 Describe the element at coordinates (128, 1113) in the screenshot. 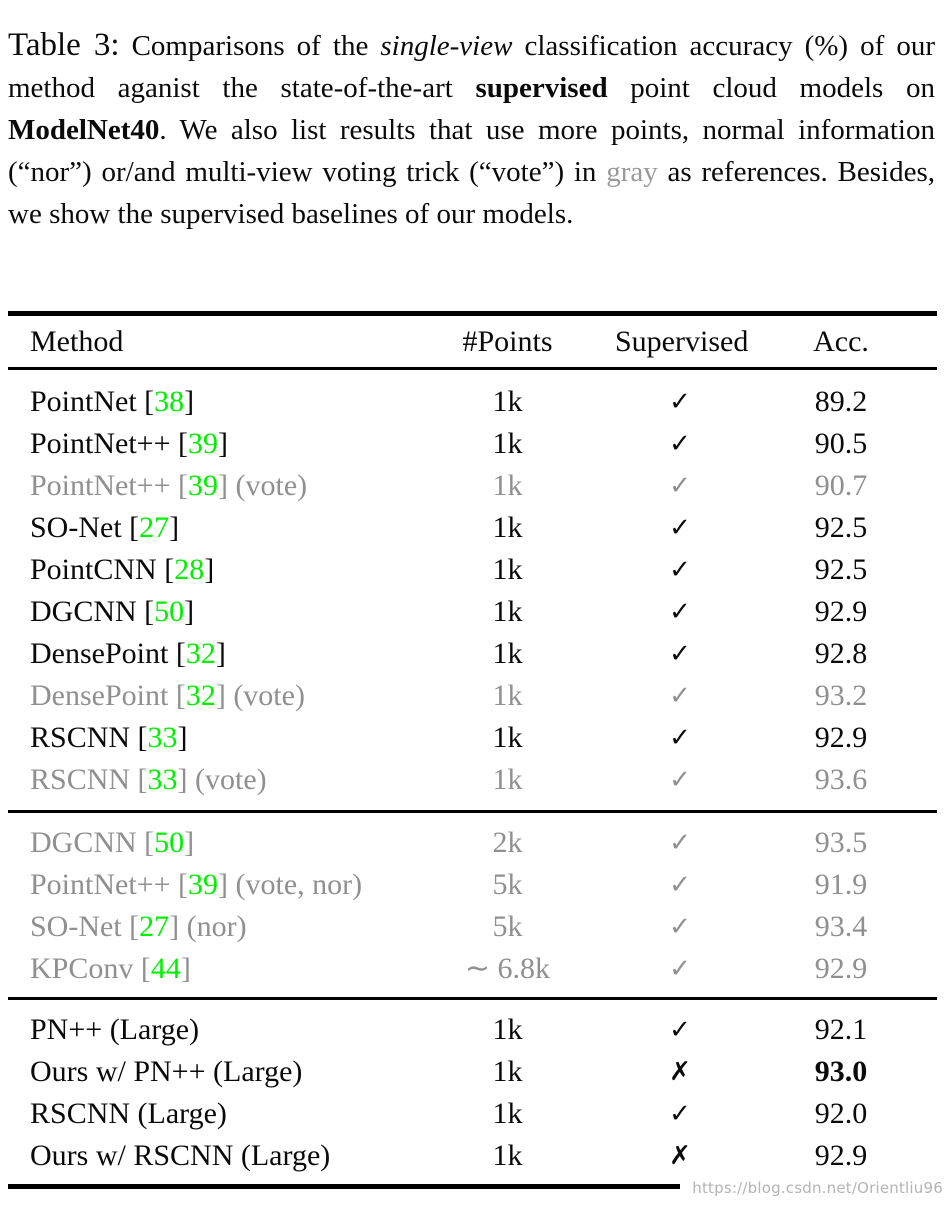

I see `method-name: RSCNN (Large)` at that location.